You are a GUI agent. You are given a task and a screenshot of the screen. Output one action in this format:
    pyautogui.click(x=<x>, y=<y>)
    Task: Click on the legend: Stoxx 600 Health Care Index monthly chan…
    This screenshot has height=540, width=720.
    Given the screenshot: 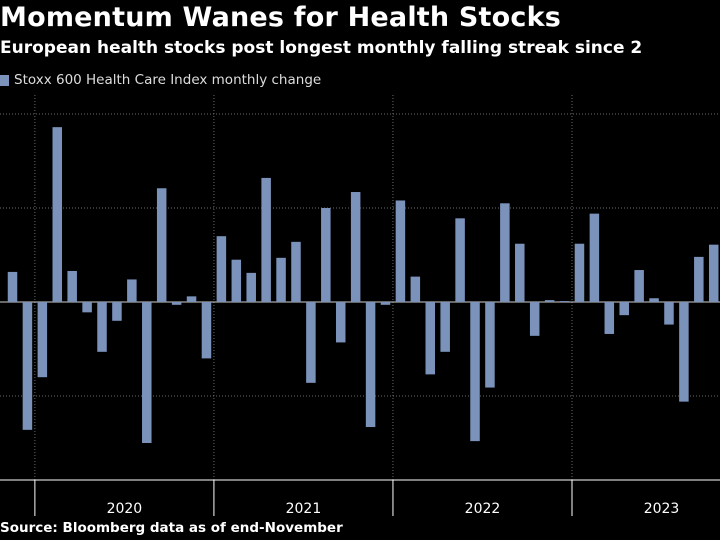 What is the action you would take?
    pyautogui.click(x=160, y=80)
    